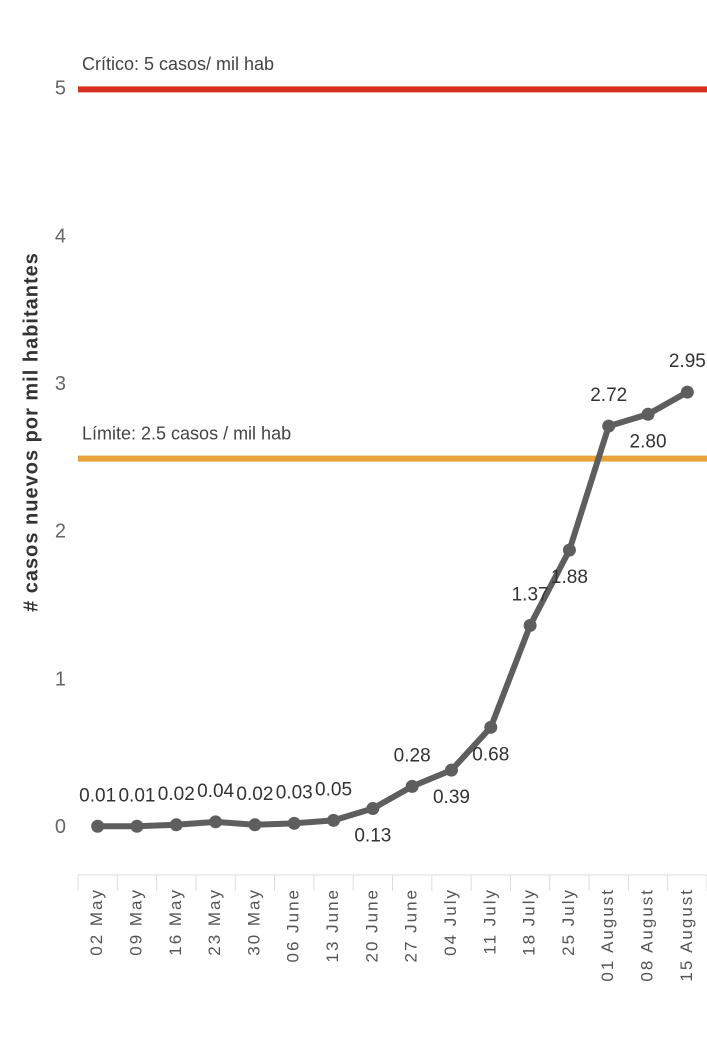 This screenshot has height=1046, width=707. I want to click on x-tick-label: 27 June, so click(411, 925).